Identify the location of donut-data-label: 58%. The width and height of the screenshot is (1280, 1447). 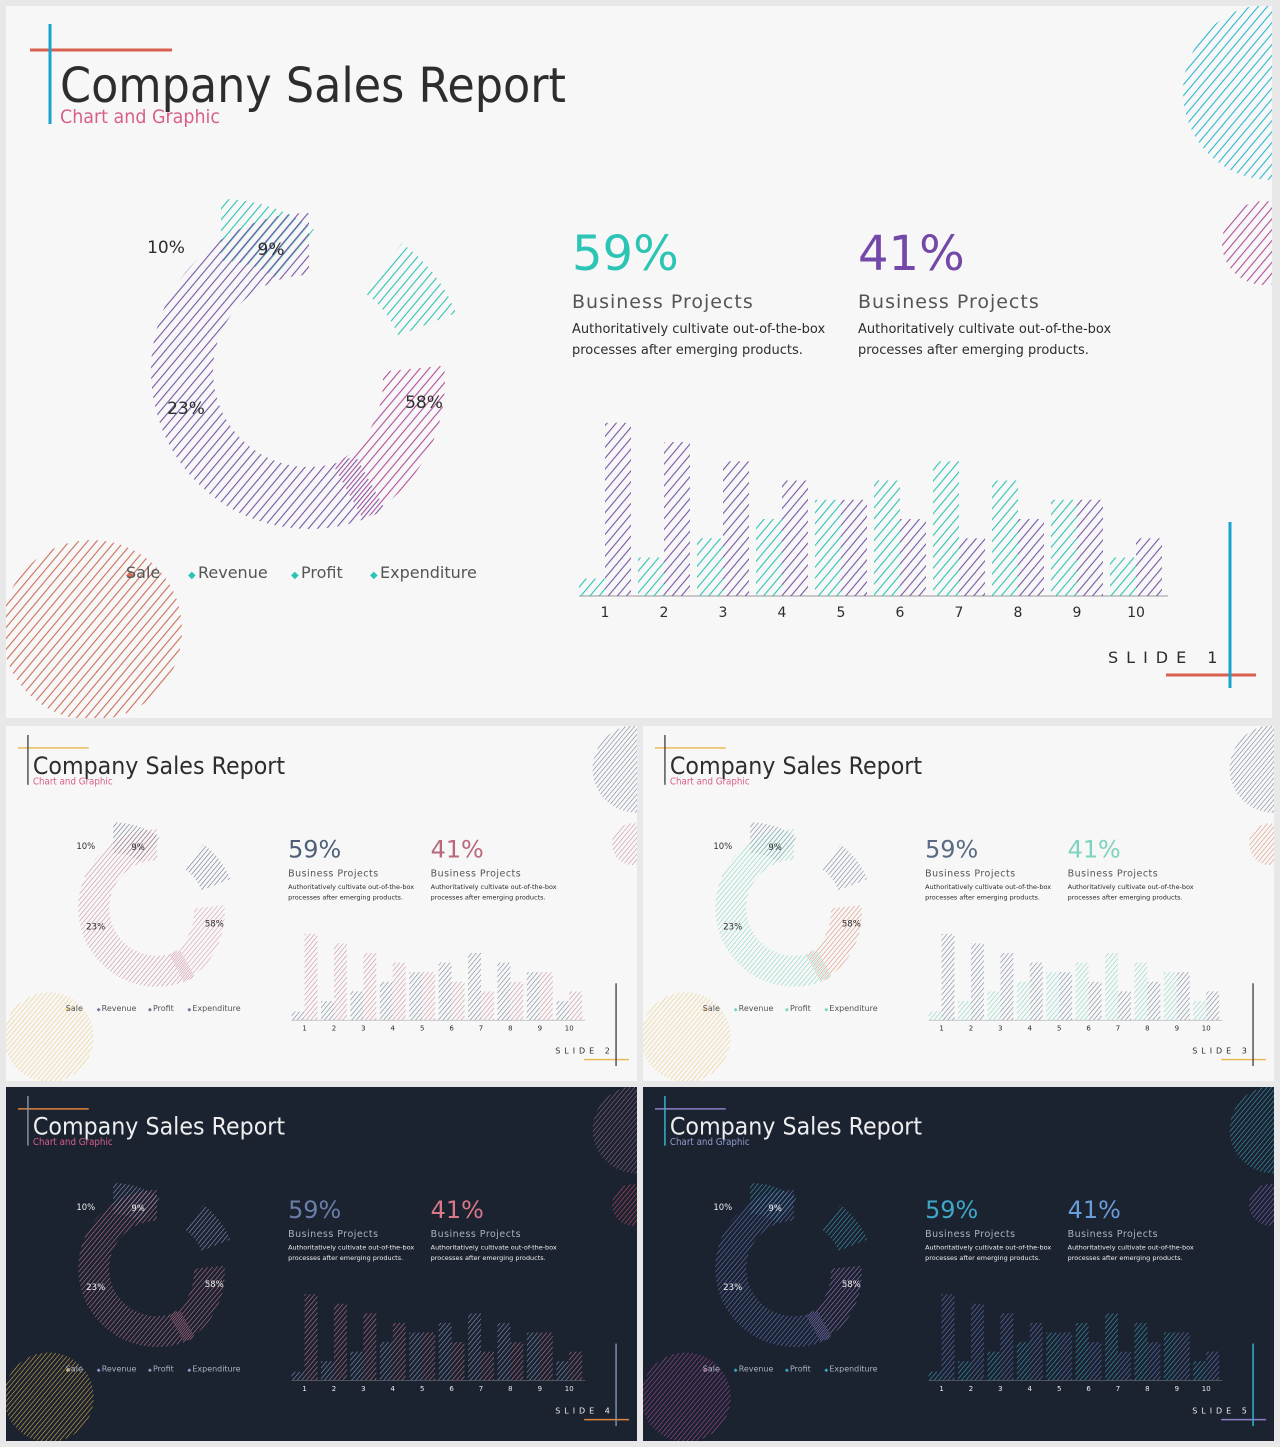
(851, 1284).